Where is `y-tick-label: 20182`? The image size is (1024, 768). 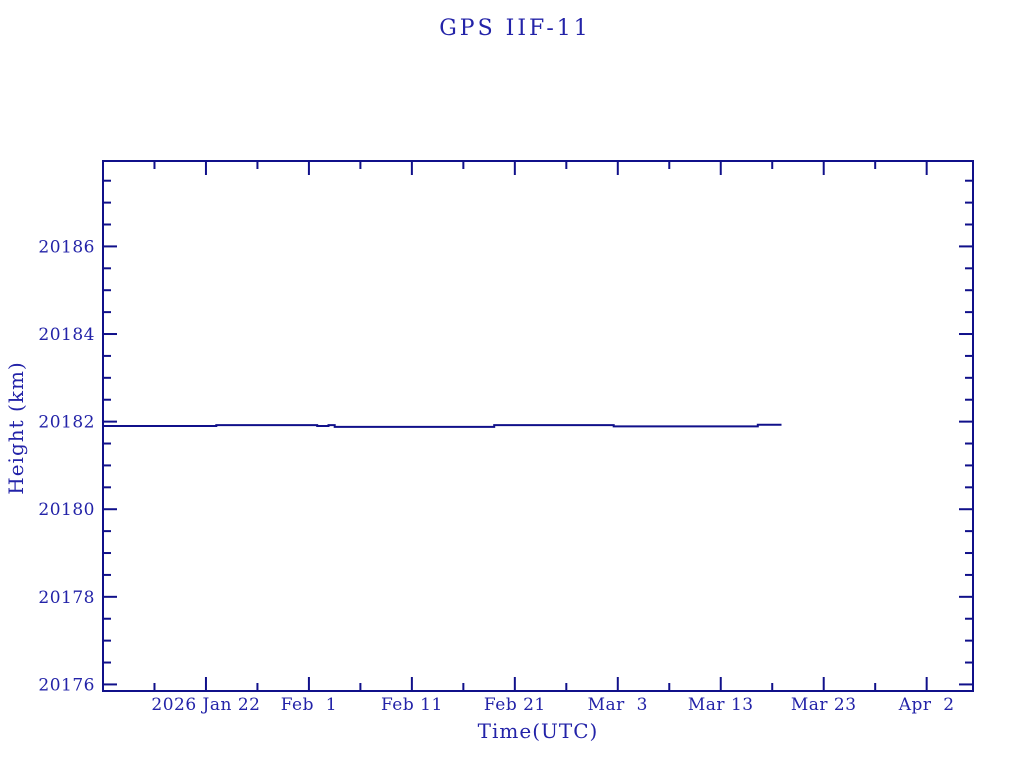 y-tick-label: 20182 is located at coordinates (66, 423).